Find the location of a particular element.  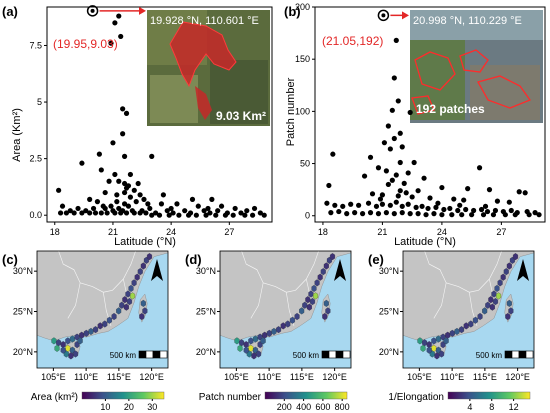

colorbar-tick-label: 20 is located at coordinates (129, 407).